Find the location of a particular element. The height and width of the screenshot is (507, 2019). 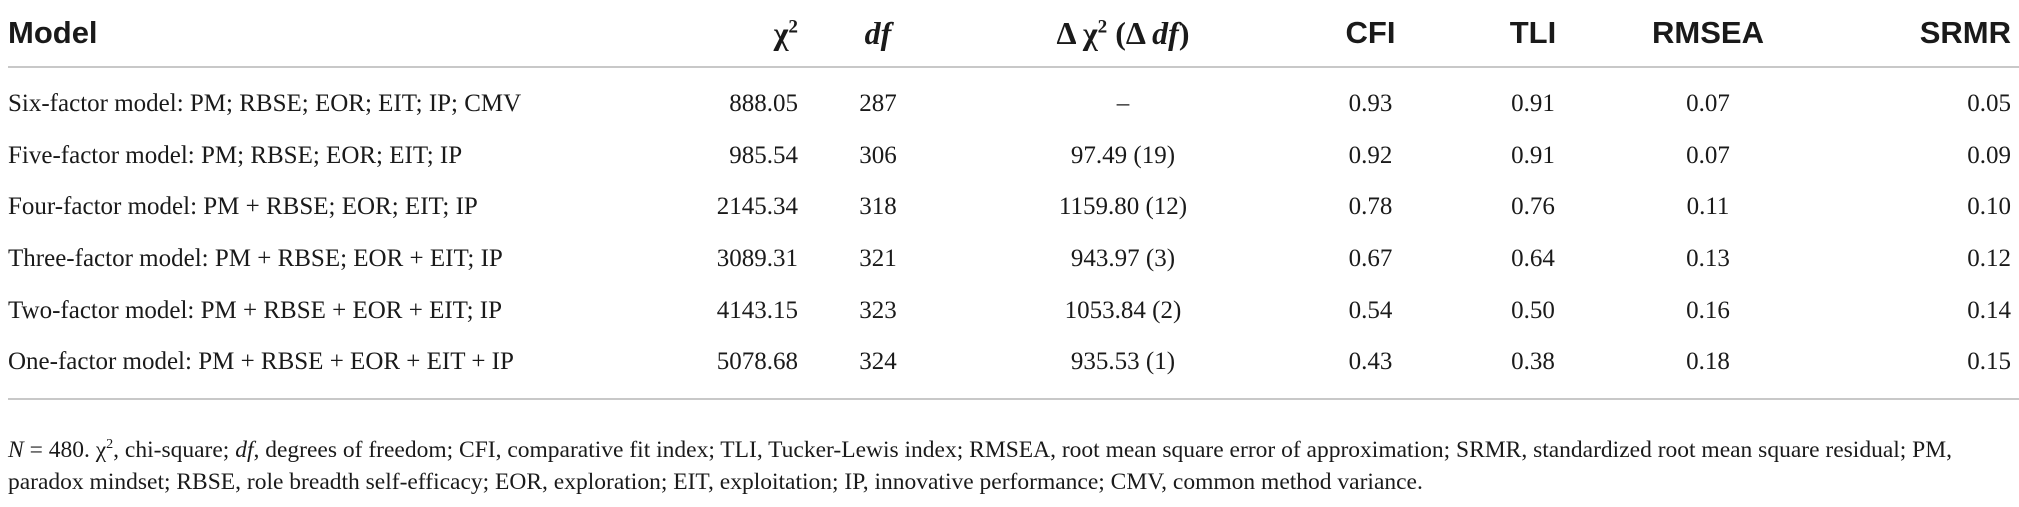

header-chi-square: χ2 is located at coordinates (723, 34).